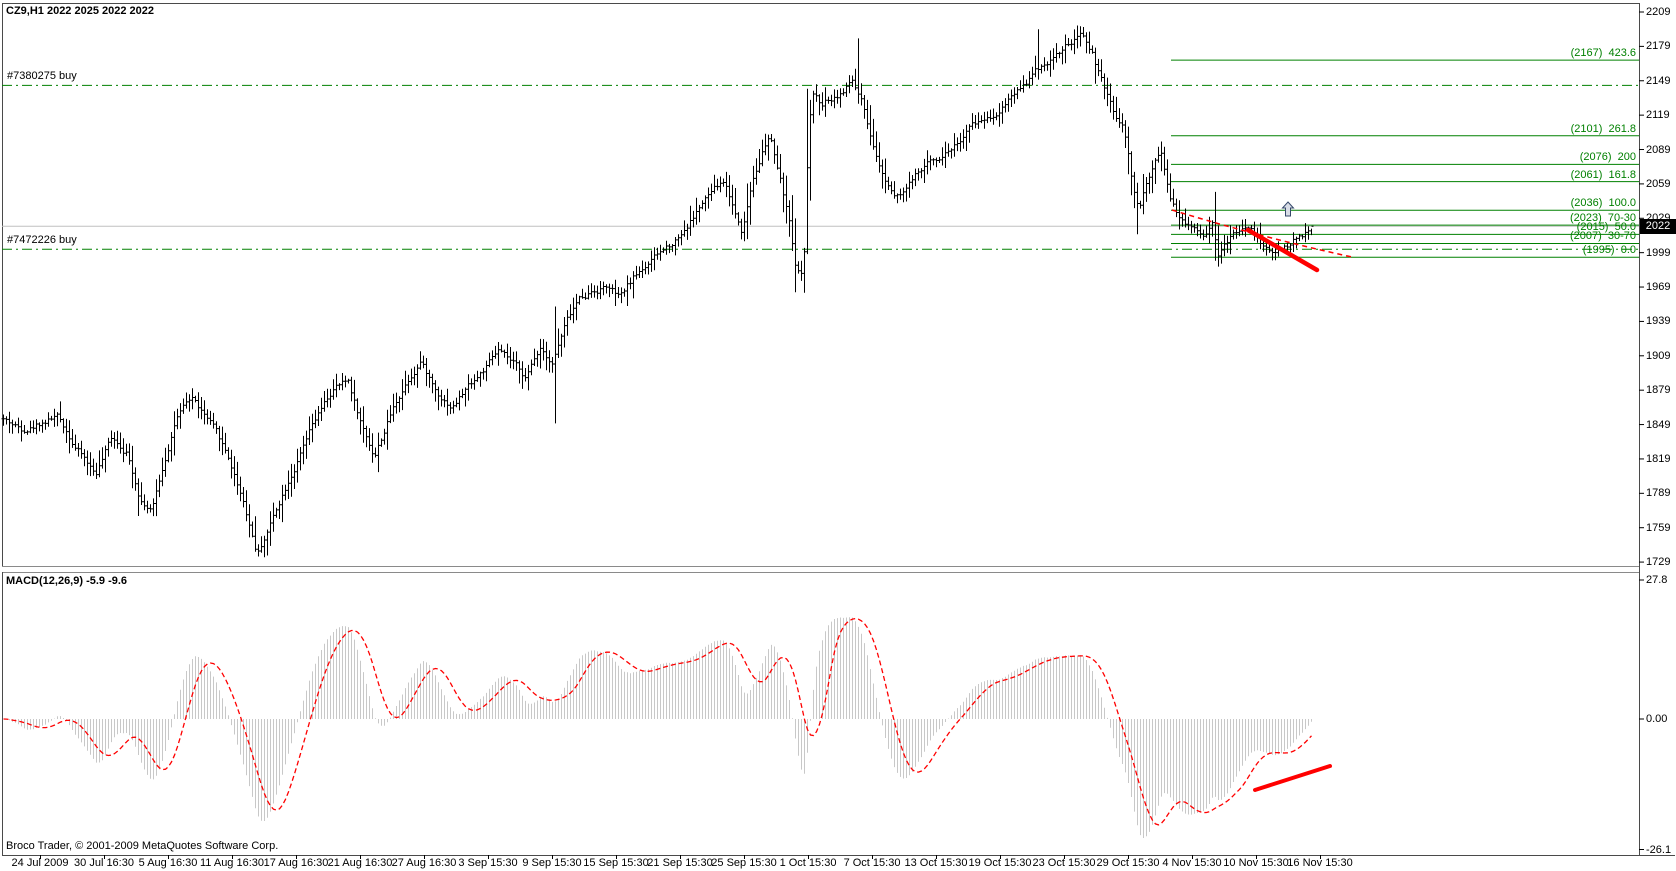 This screenshot has height=871, width=1676. What do you see at coordinates (1658, 12) in the screenshot?
I see `price-axis-label: 2209` at bounding box center [1658, 12].